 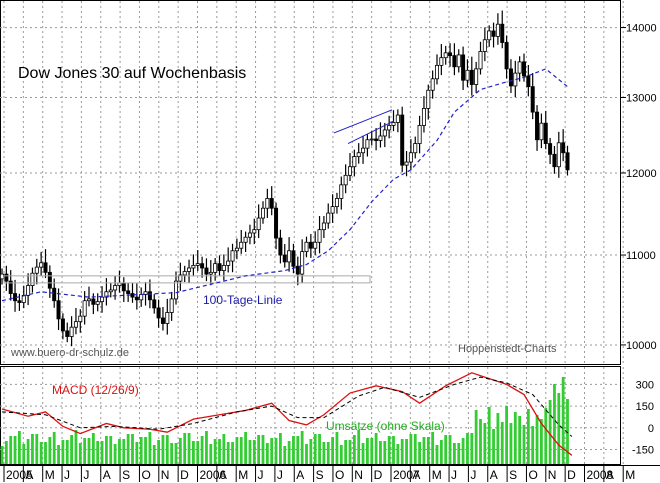 I want to click on support-zone, so click(x=187, y=279).